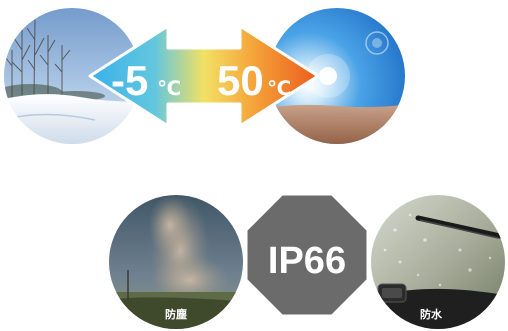 The height and width of the screenshot is (331, 508). What do you see at coordinates (279, 89) in the screenshot?
I see `high-temperature-unit: ℃` at bounding box center [279, 89].